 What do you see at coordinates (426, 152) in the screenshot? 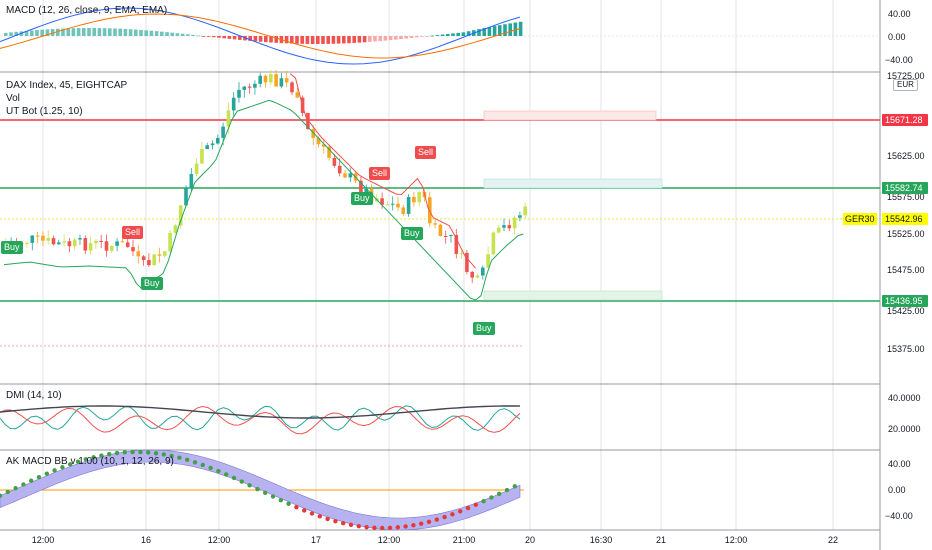
I see `sell-signal: Sell` at bounding box center [426, 152].